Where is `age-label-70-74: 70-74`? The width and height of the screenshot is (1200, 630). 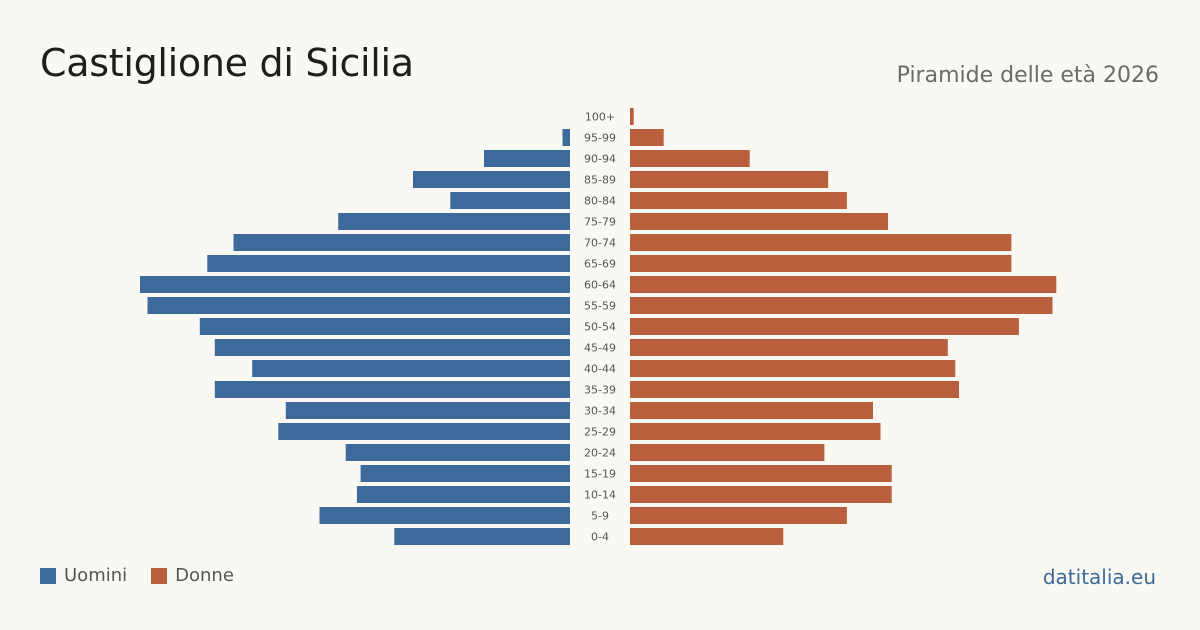
age-label-70-74: 70-74 is located at coordinates (600, 243).